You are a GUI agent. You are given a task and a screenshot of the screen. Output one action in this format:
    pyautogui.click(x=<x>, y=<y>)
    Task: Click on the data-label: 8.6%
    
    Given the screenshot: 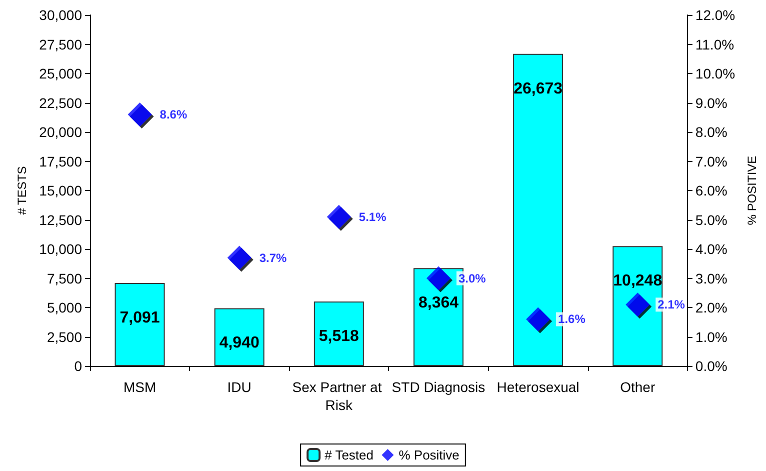 What is the action you would take?
    pyautogui.click(x=174, y=114)
    